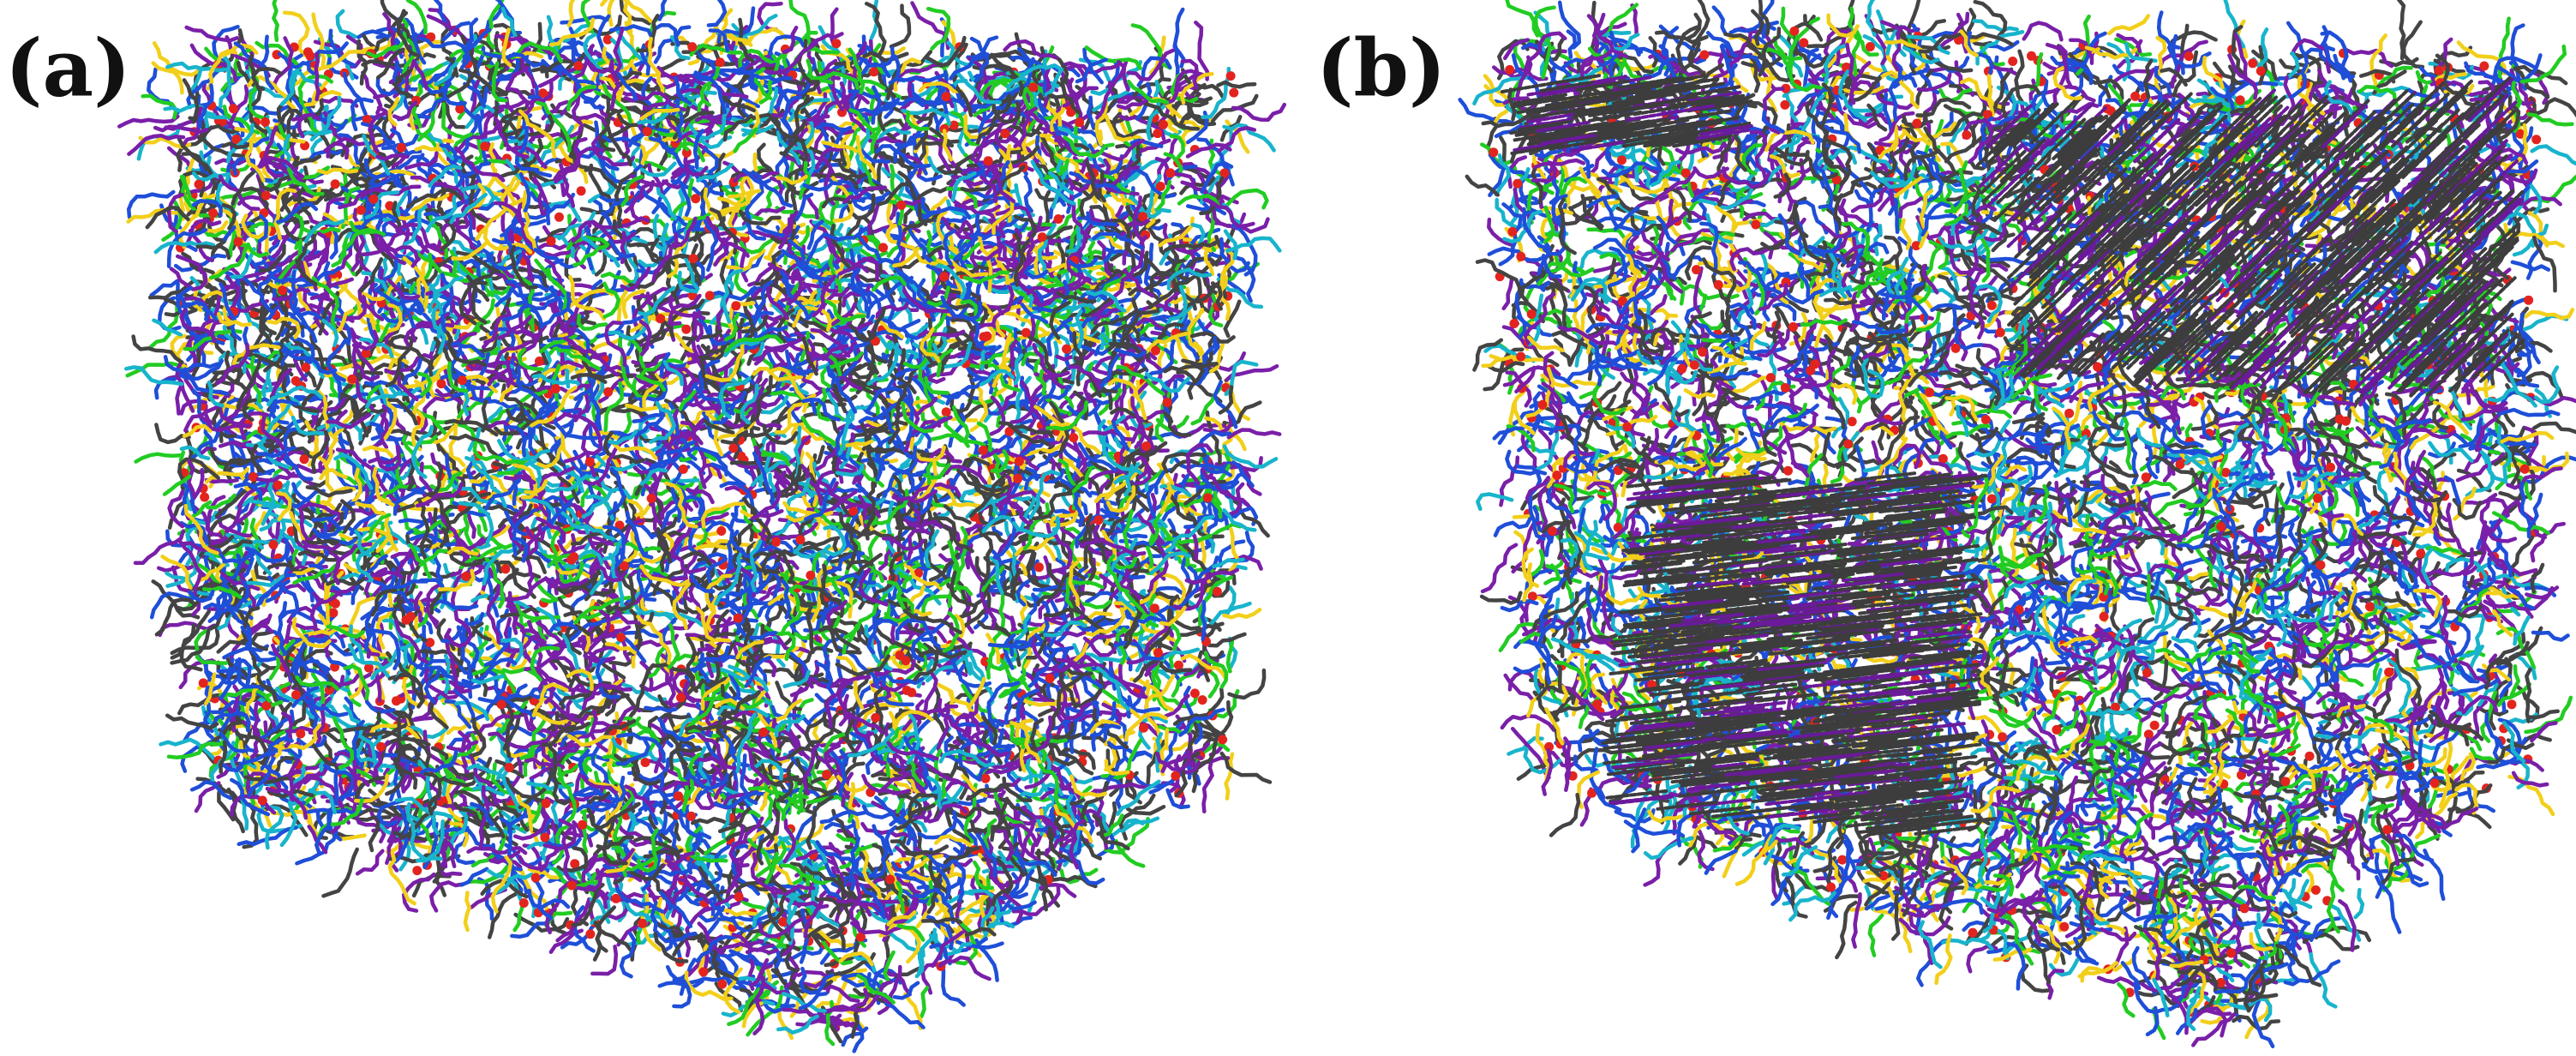 The height and width of the screenshot is (1056, 2576). What do you see at coordinates (1381, 68) in the screenshot?
I see `panel-label: (b)` at bounding box center [1381, 68].